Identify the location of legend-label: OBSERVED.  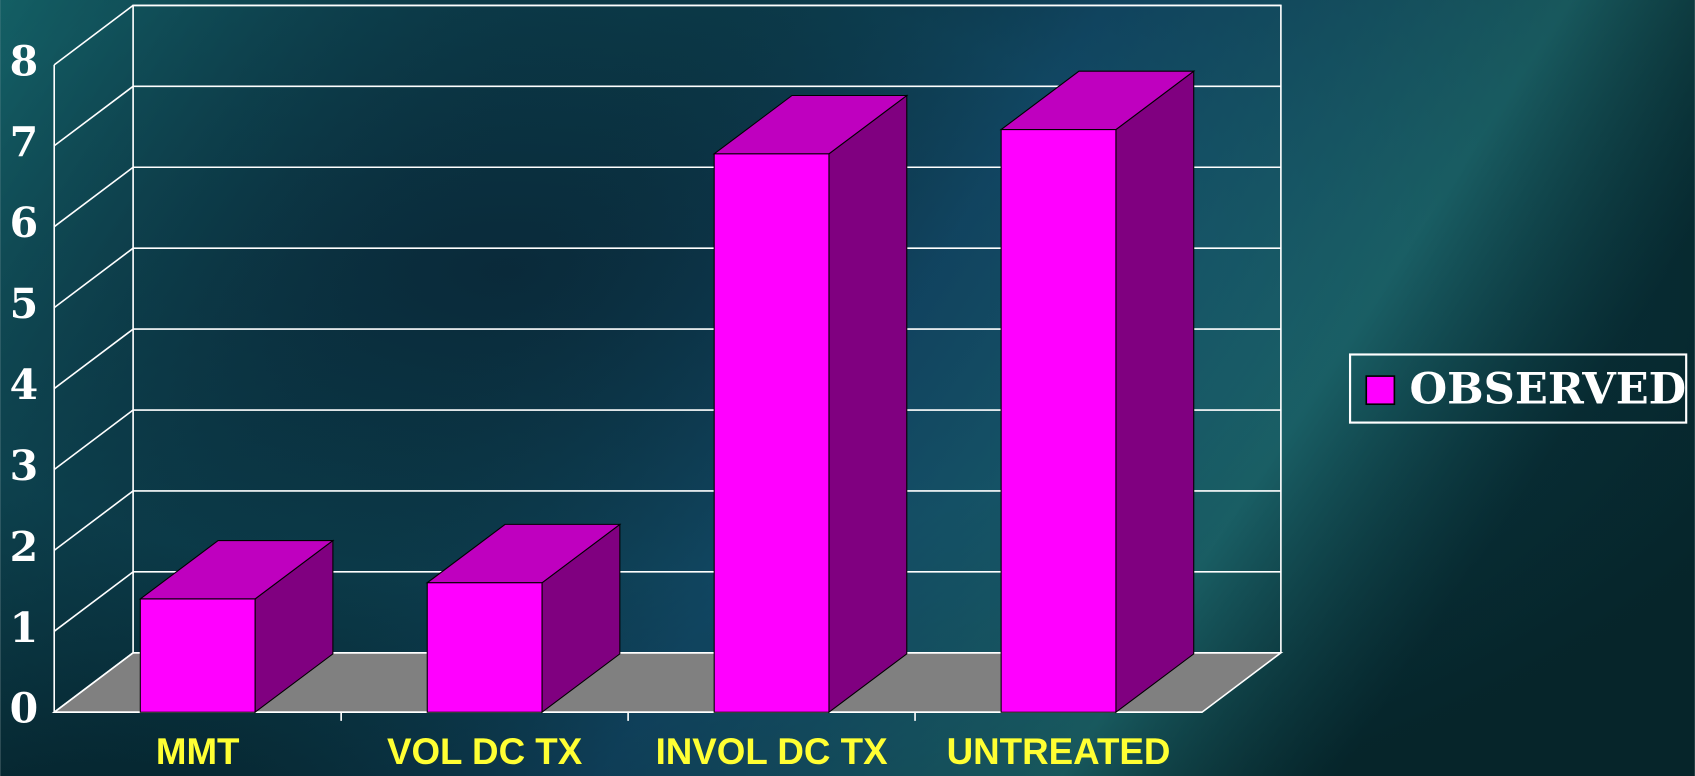
(1548, 388).